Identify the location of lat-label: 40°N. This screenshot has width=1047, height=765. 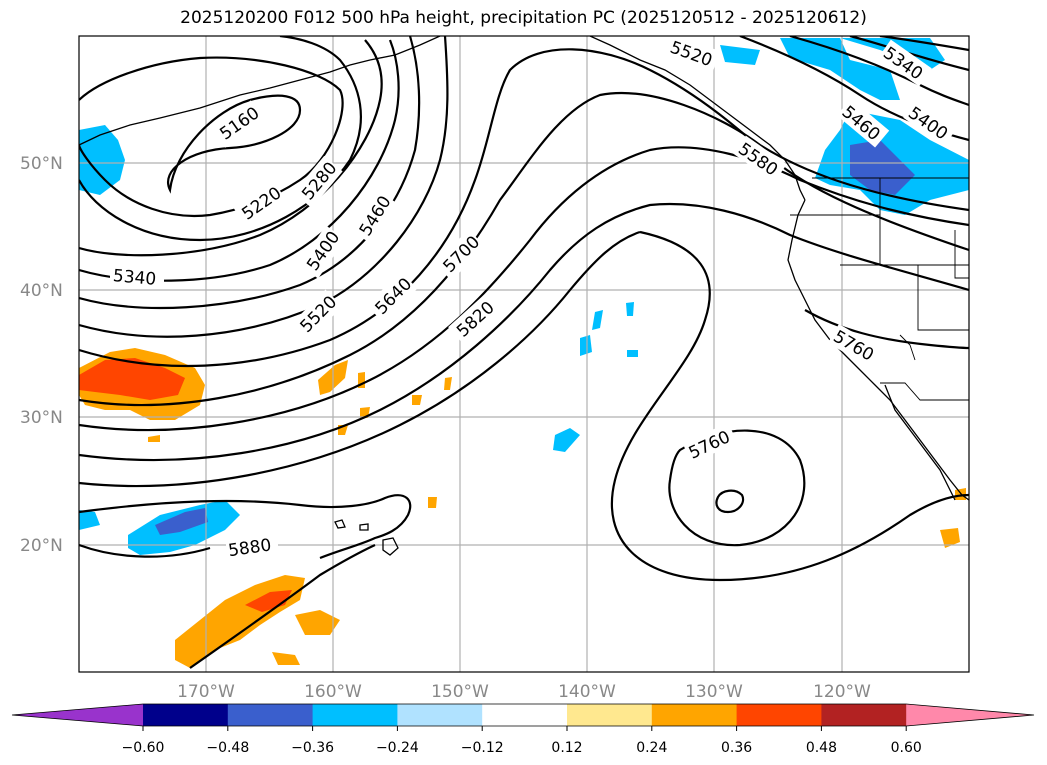
(41, 291).